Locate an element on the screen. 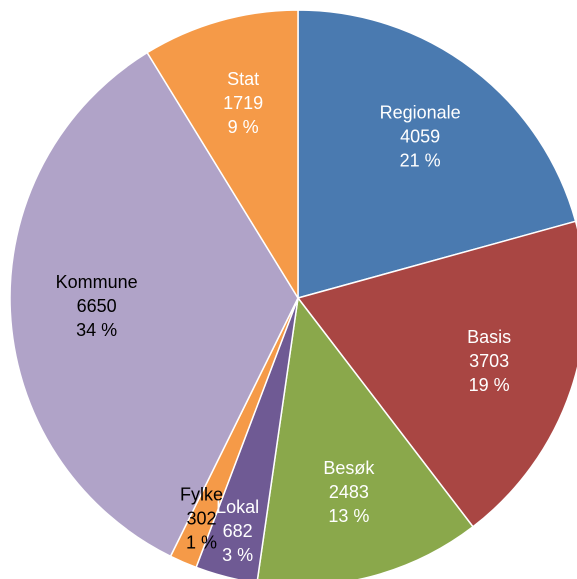  slice-value: 682 is located at coordinates (238, 531).